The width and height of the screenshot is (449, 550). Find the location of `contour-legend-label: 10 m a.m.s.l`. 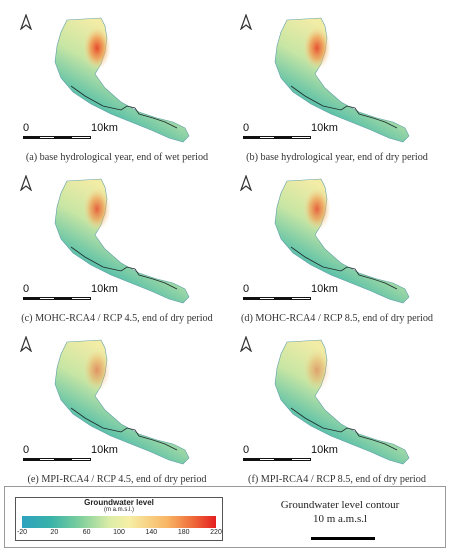

contour-legend-label: 10 m a.m.s.l is located at coordinates (340, 519).